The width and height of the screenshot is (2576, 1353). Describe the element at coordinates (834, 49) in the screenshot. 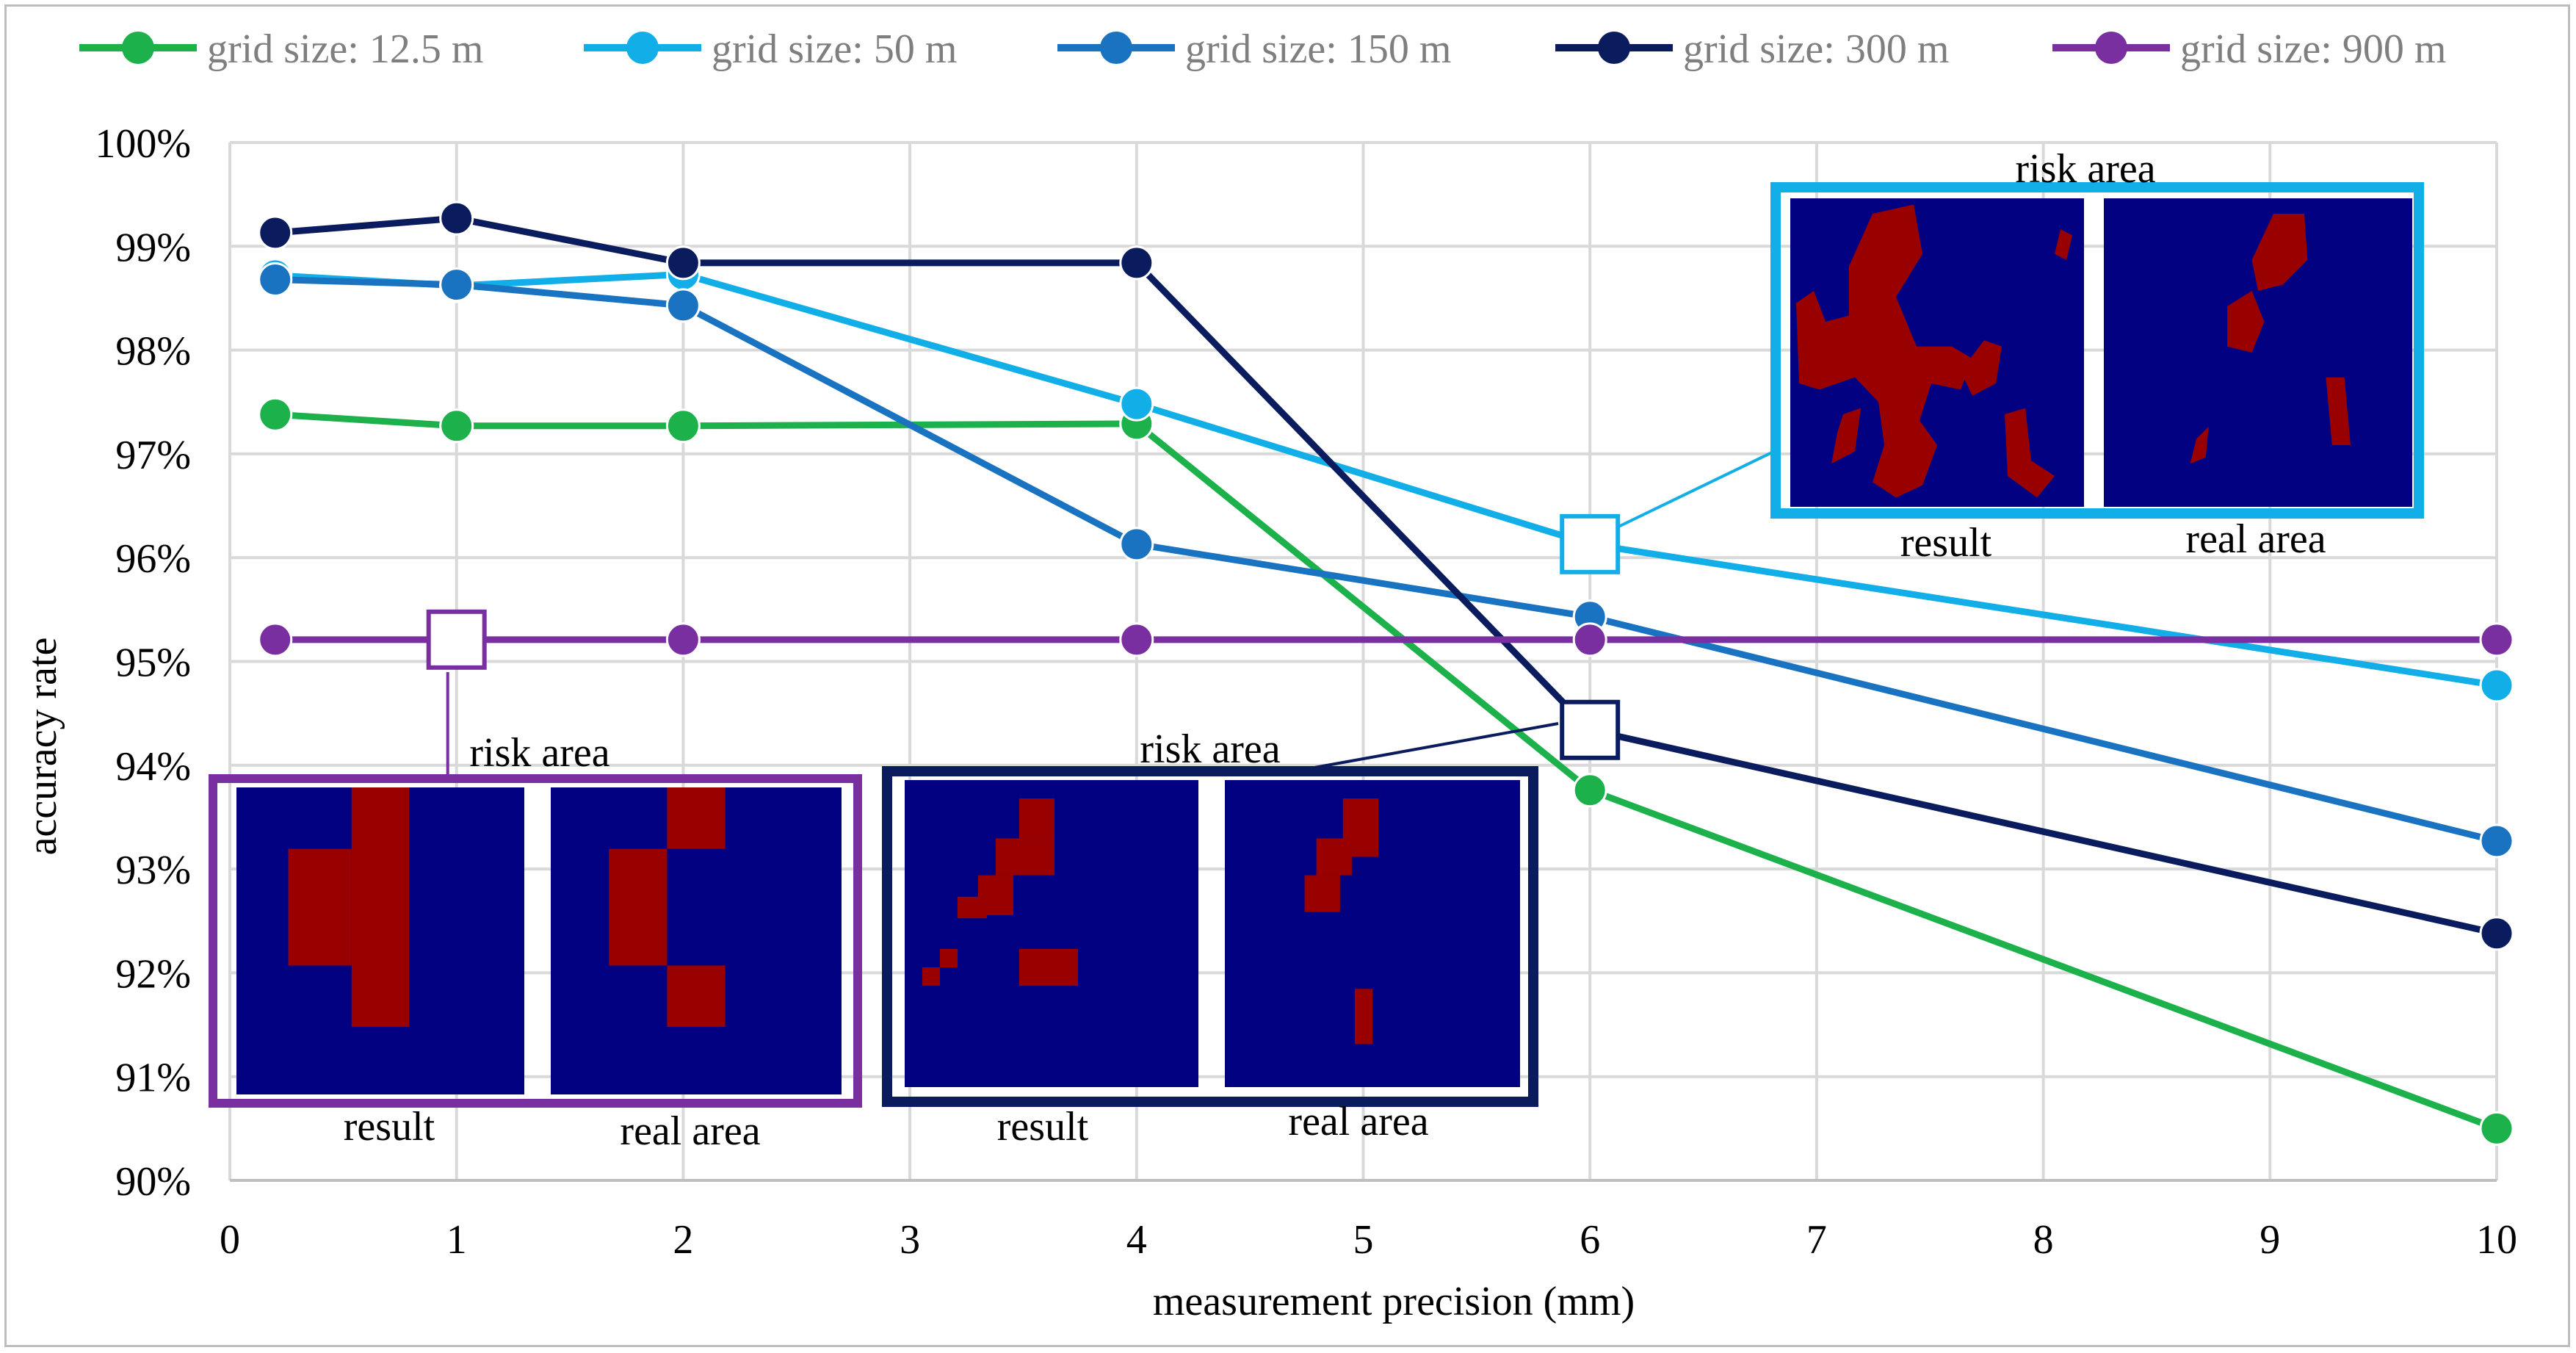

I see `legend-label: grid size: 50 m` at that location.